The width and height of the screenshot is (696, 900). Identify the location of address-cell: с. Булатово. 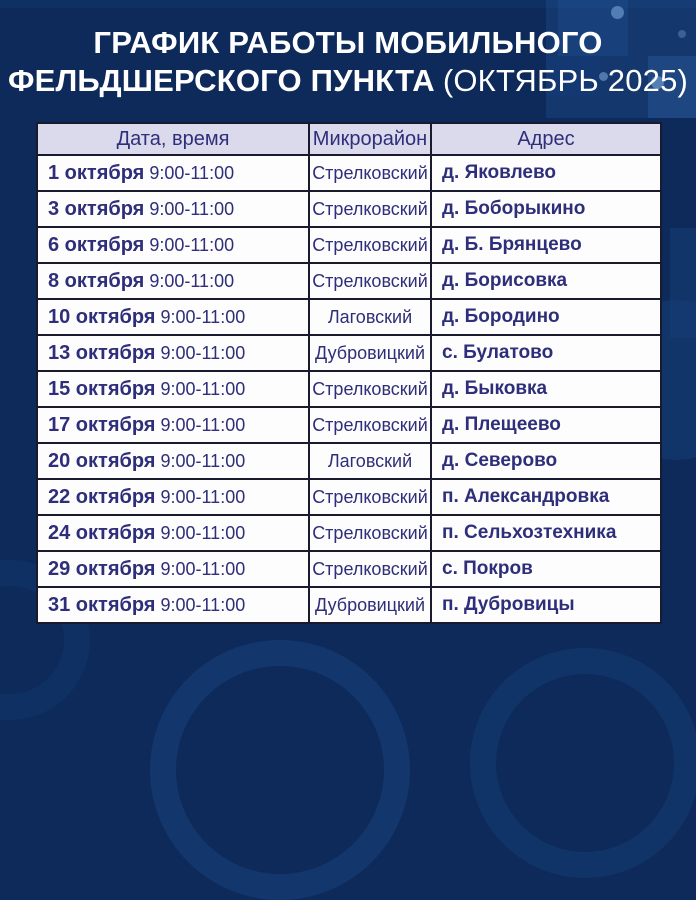
(546, 353).